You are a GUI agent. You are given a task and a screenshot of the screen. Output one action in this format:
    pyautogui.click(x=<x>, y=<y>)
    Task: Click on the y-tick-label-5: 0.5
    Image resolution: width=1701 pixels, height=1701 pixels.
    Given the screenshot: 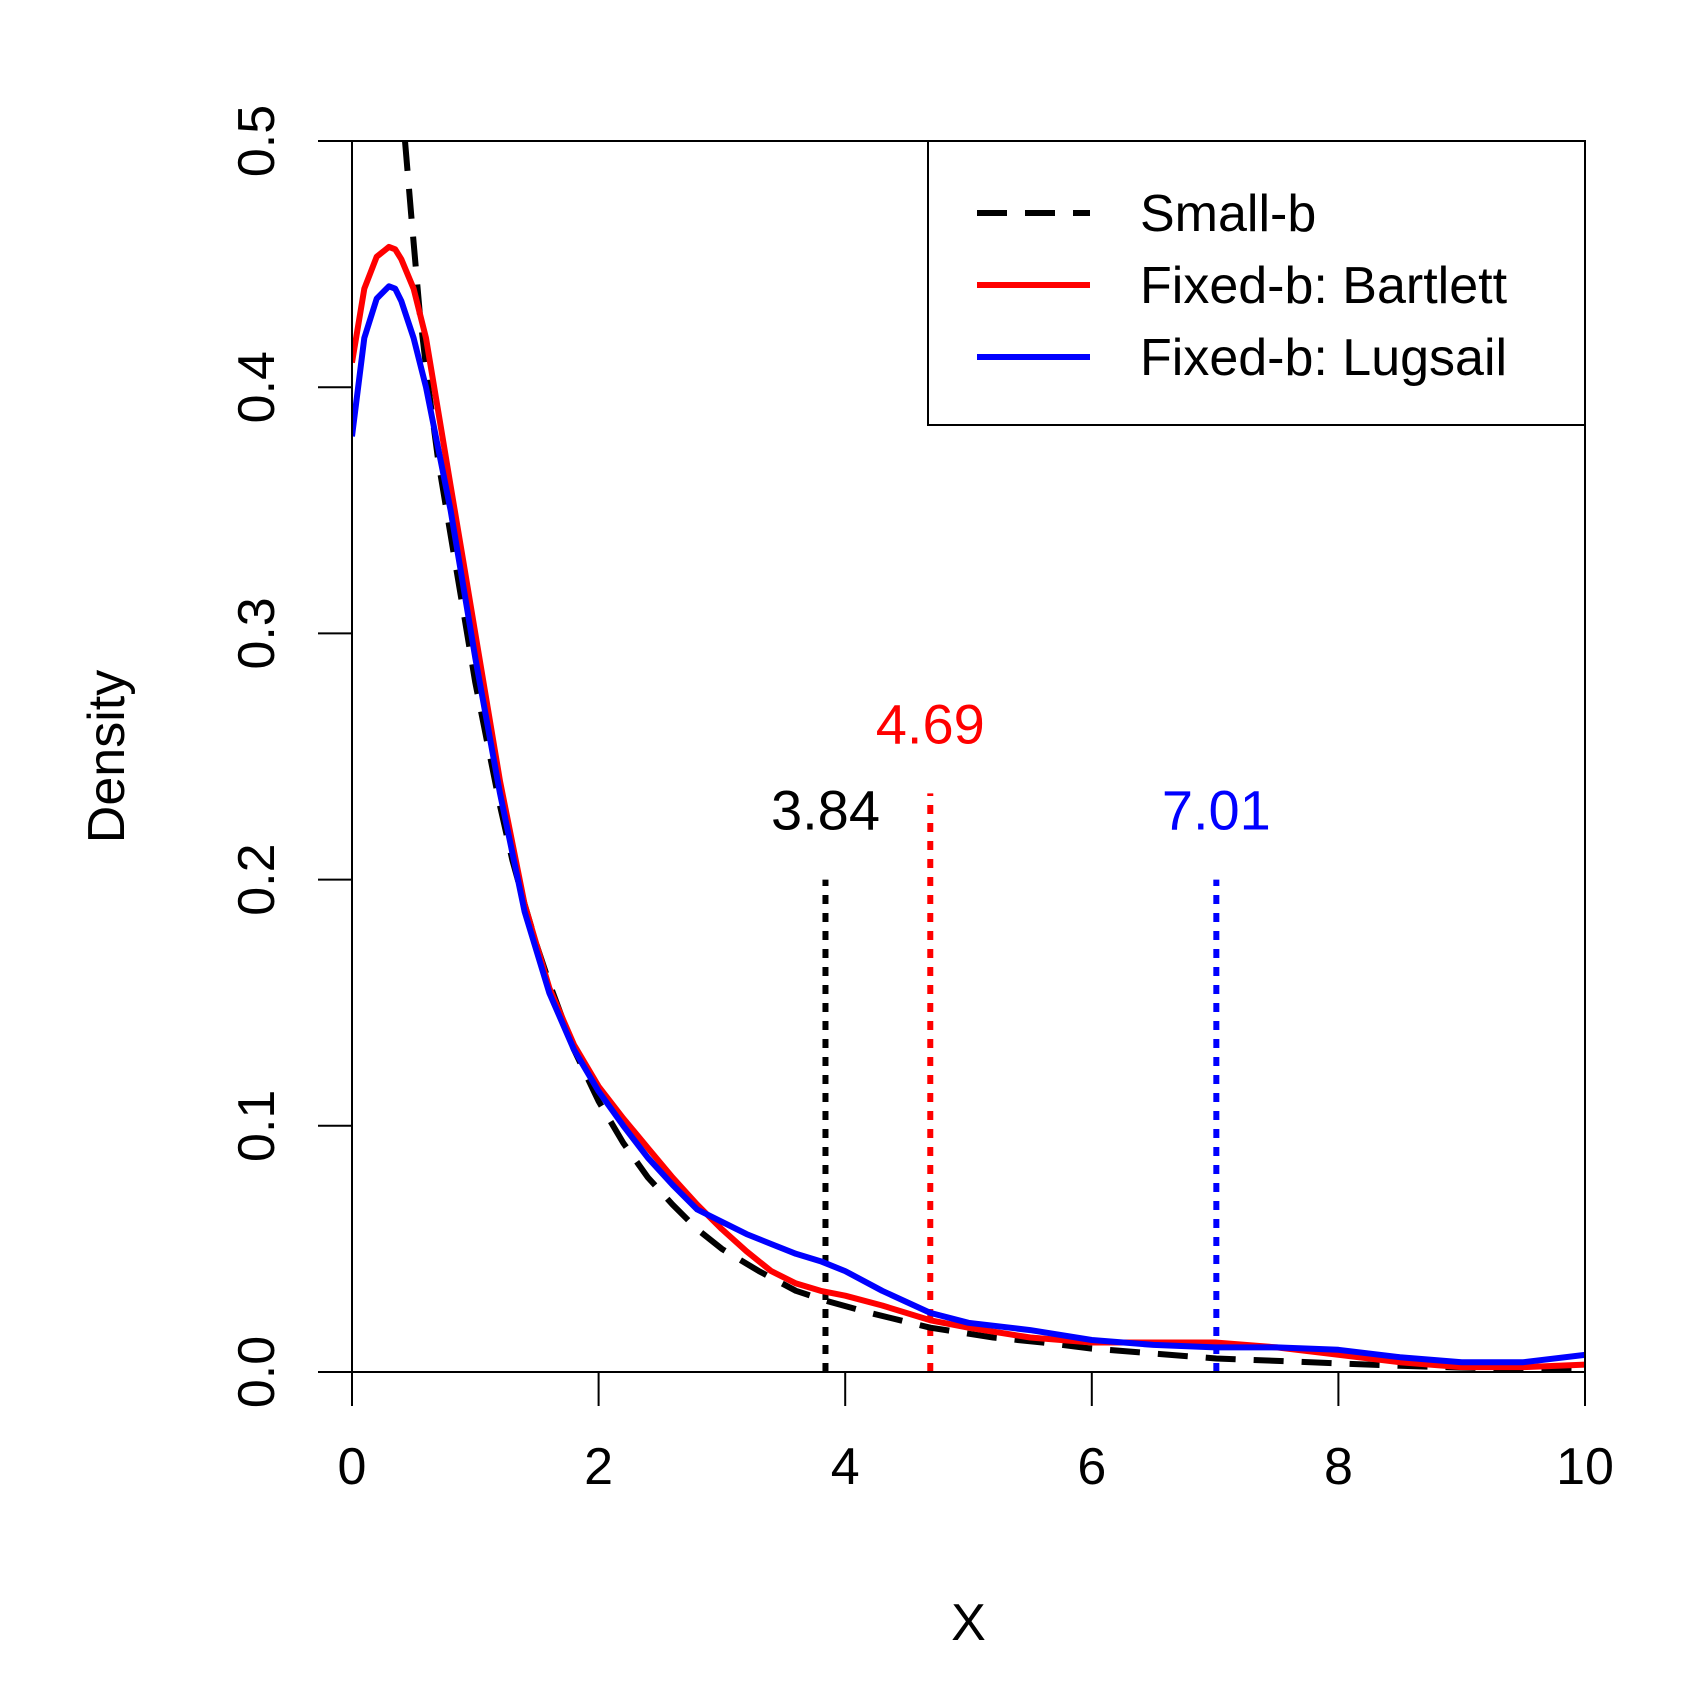 What is the action you would take?
    pyautogui.click(x=257, y=141)
    